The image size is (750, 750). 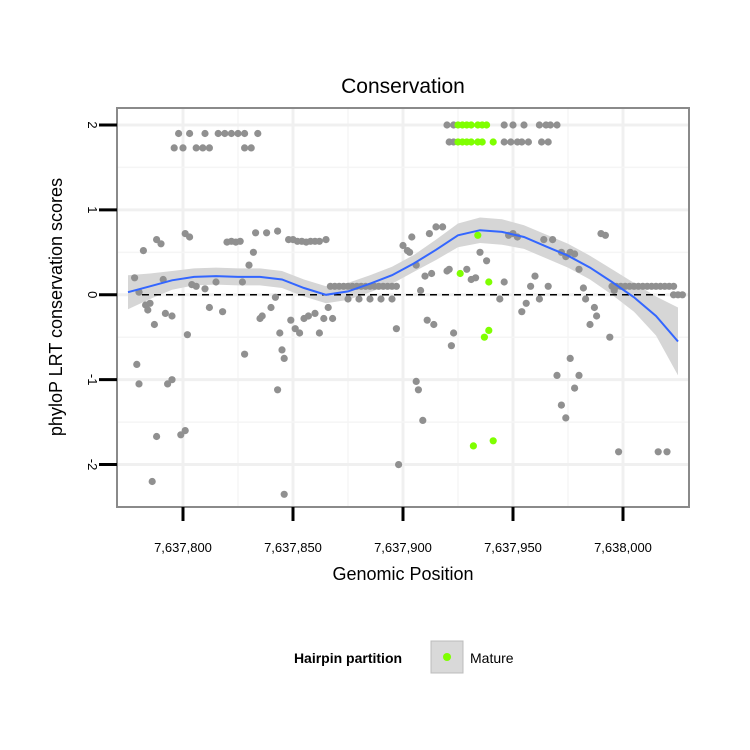 I want to click on smooth-line, so click(x=403, y=286).